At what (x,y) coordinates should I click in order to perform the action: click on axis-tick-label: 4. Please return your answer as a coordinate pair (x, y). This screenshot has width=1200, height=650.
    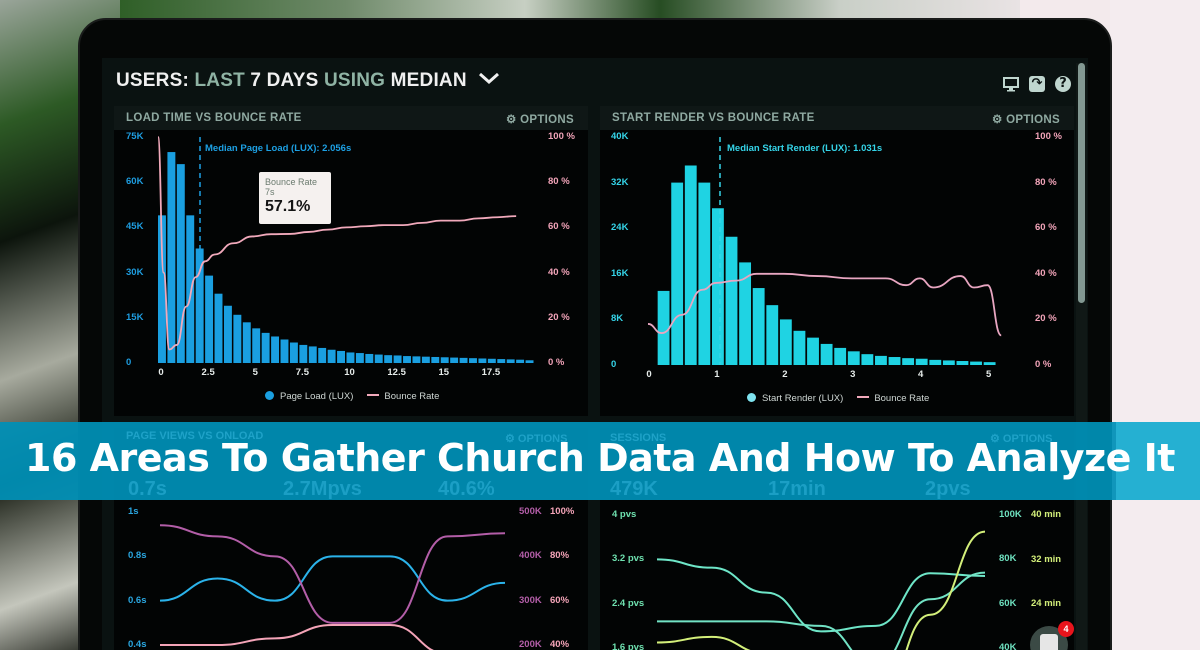
    Looking at the image, I should click on (921, 374).